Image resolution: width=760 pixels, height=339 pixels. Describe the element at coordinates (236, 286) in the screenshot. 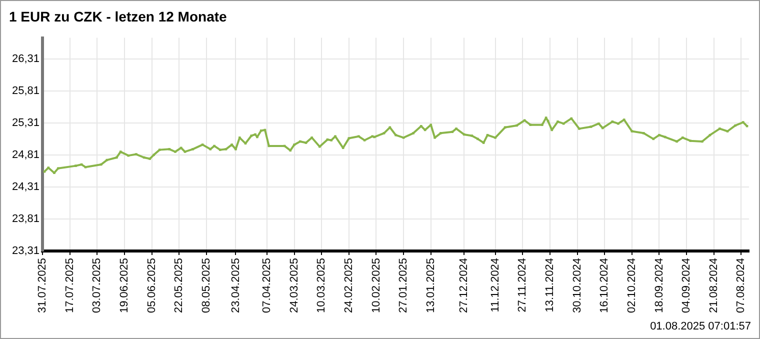

I see `x-tick-label: 23.04.2025` at that location.